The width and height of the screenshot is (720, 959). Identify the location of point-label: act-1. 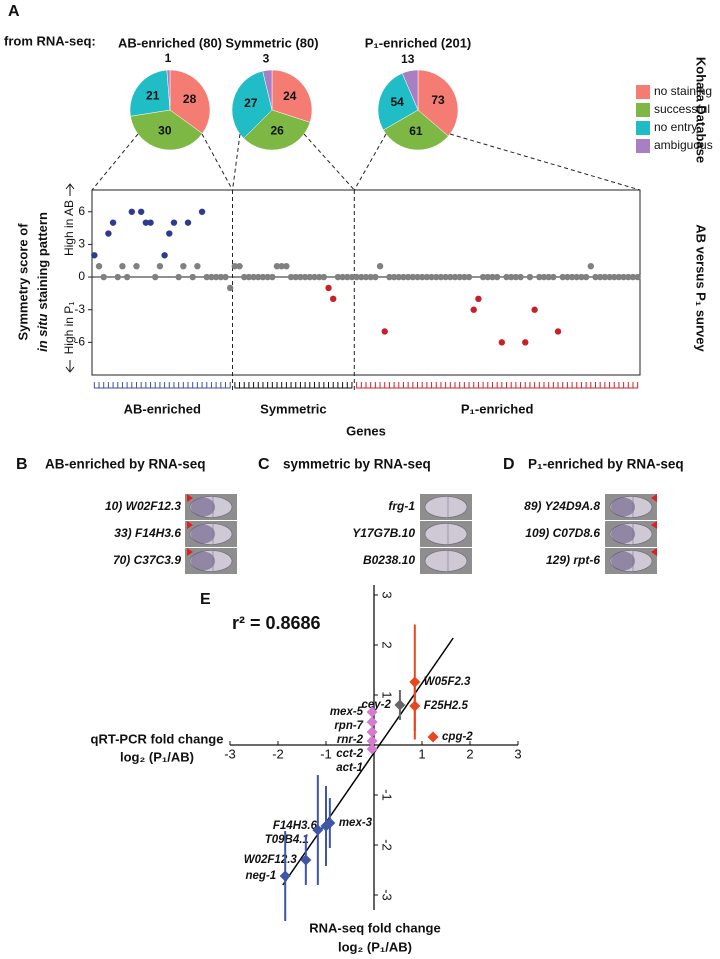
(349, 768).